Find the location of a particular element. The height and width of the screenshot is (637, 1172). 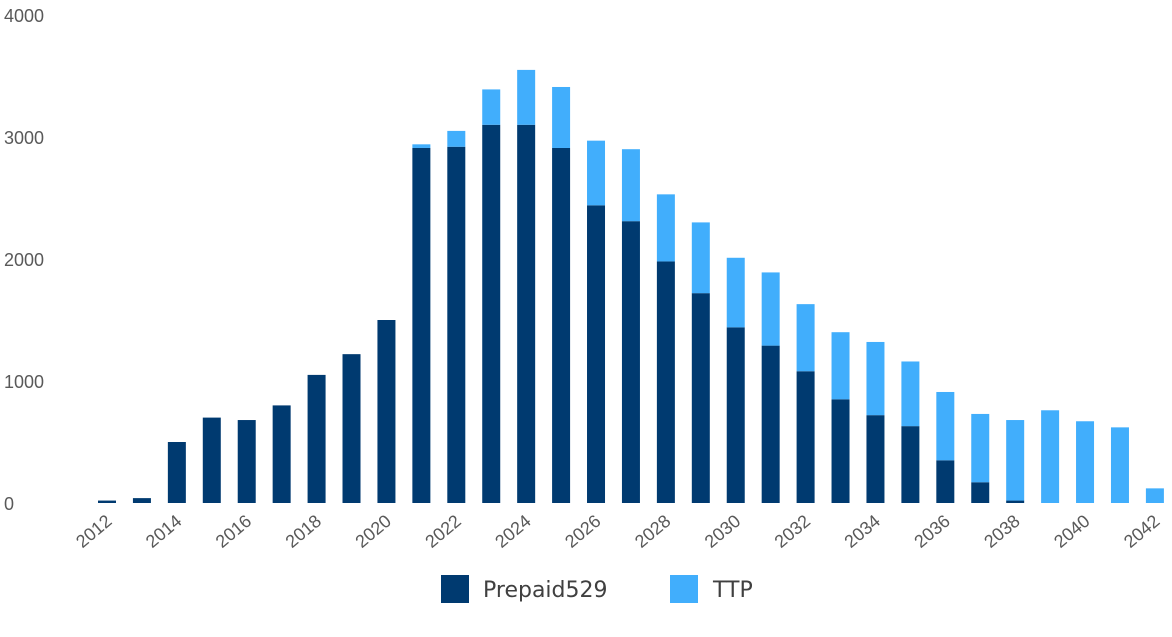

legend-item-prepaid529: Prepaid529 is located at coordinates (524, 589).